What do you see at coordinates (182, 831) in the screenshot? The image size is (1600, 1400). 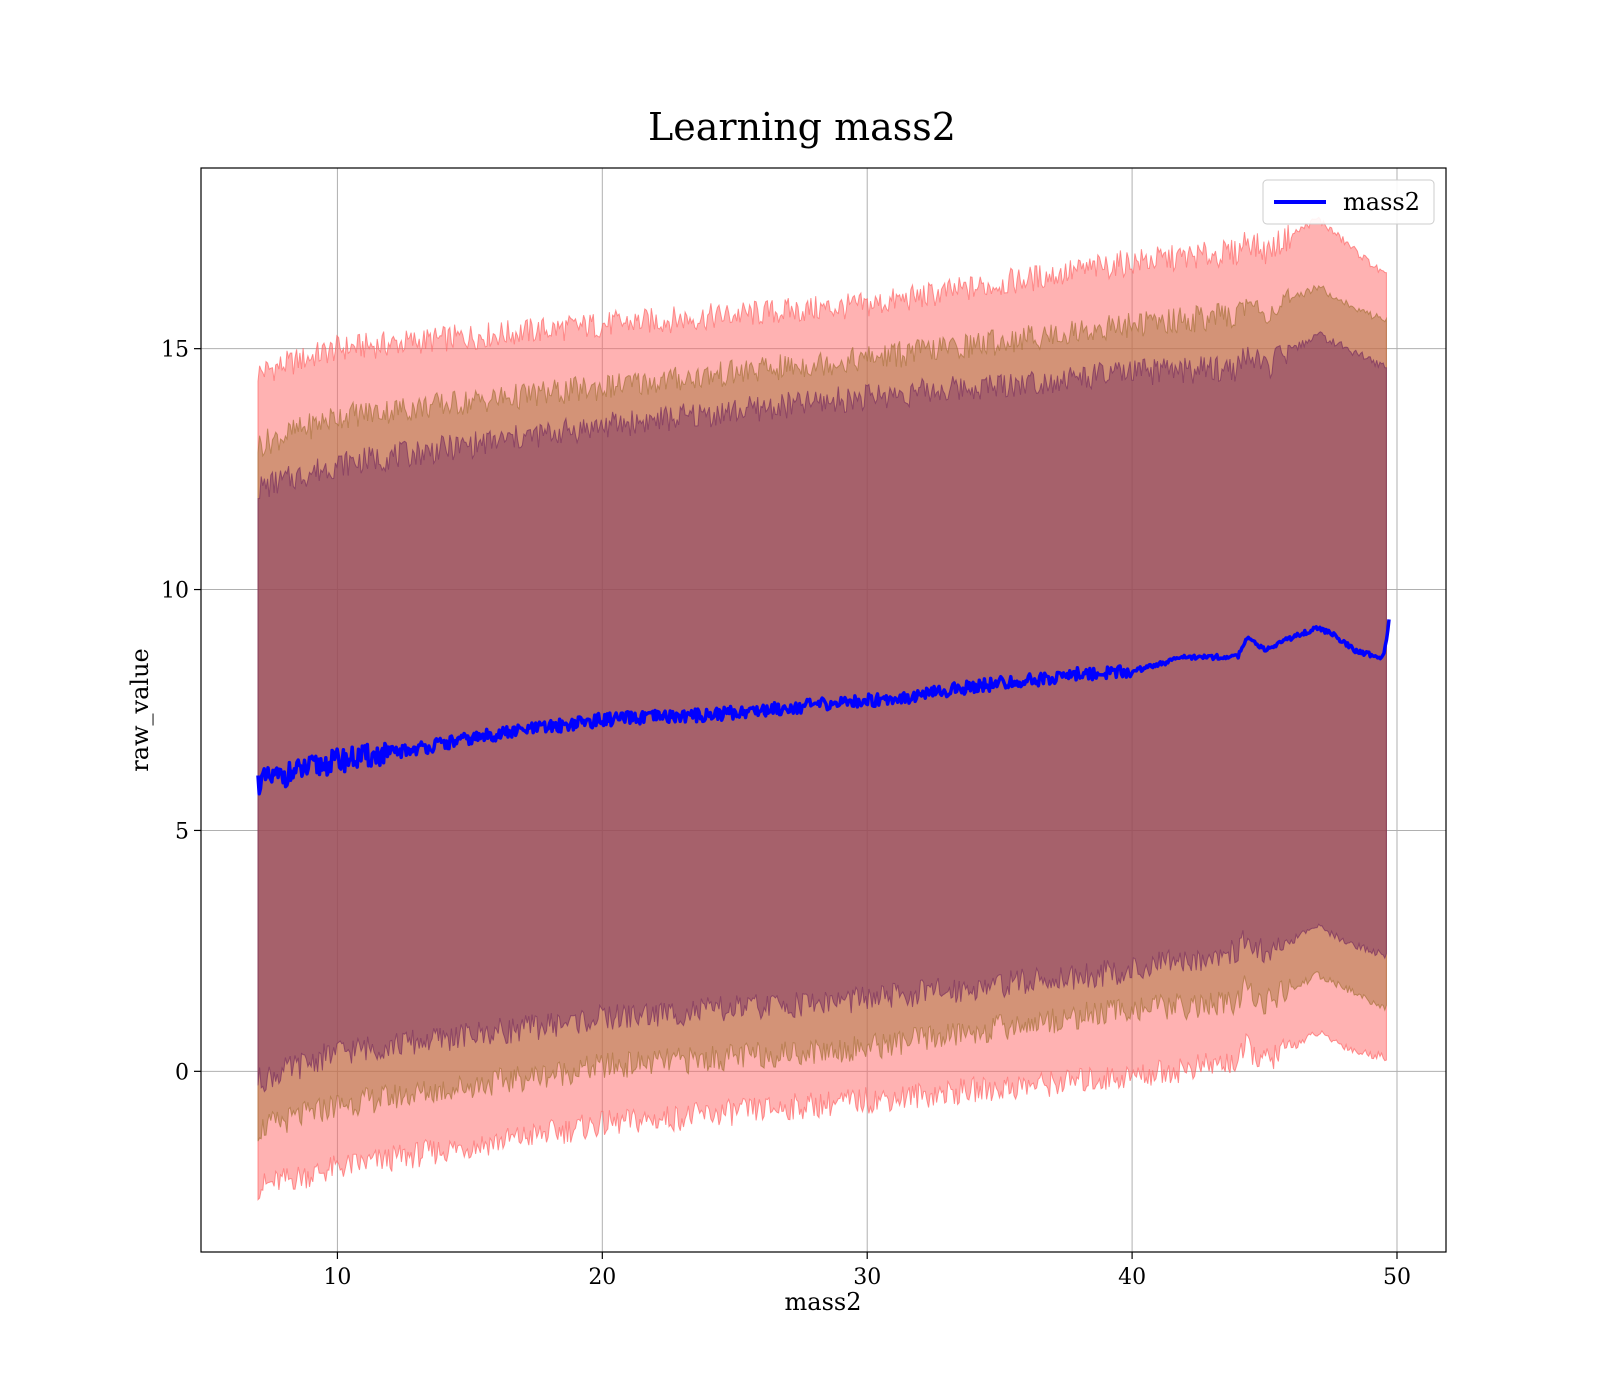 I see `y-tick-label: 5` at bounding box center [182, 831].